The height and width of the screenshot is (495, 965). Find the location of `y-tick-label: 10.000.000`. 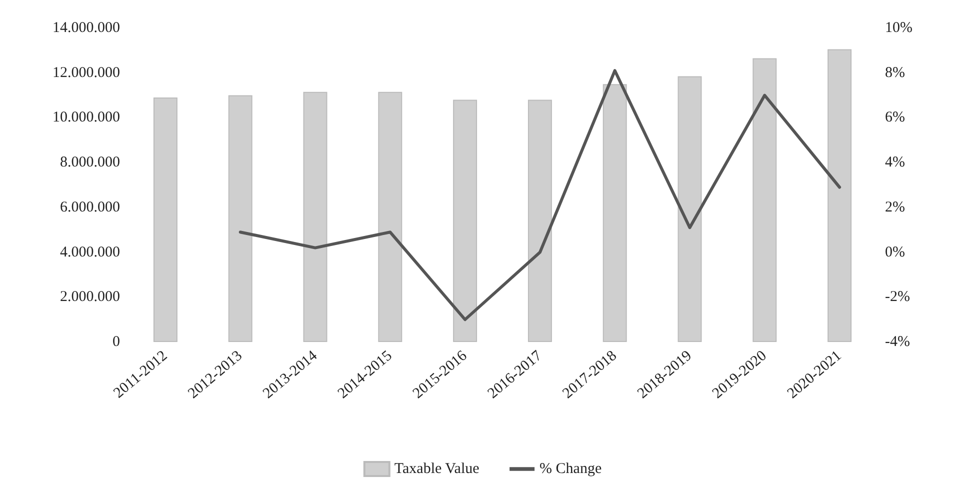

y-tick-label: 10.000.000 is located at coordinates (86, 118).